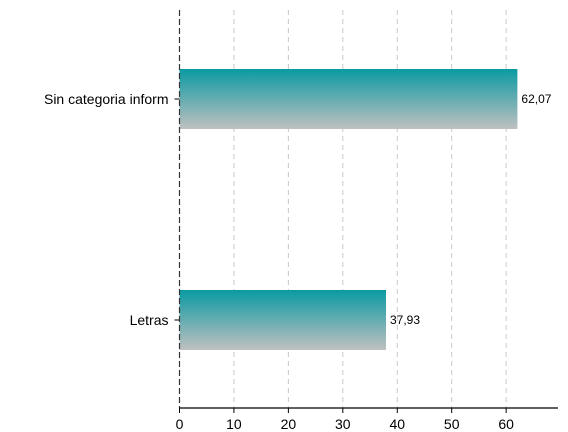 Image resolution: width=568 pixels, height=432 pixels. What do you see at coordinates (149, 320) in the screenshot?
I see `category-label-1: Letras` at bounding box center [149, 320].